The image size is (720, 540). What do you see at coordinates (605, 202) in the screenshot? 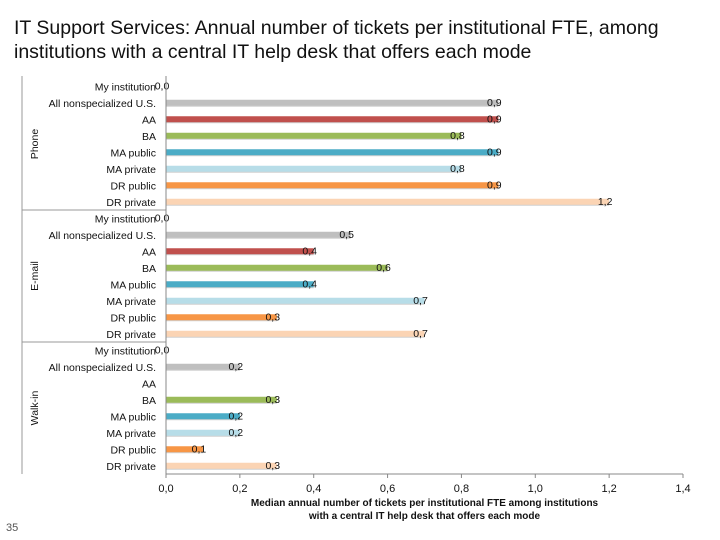
I see `data-label: 1,2` at bounding box center [605, 202].